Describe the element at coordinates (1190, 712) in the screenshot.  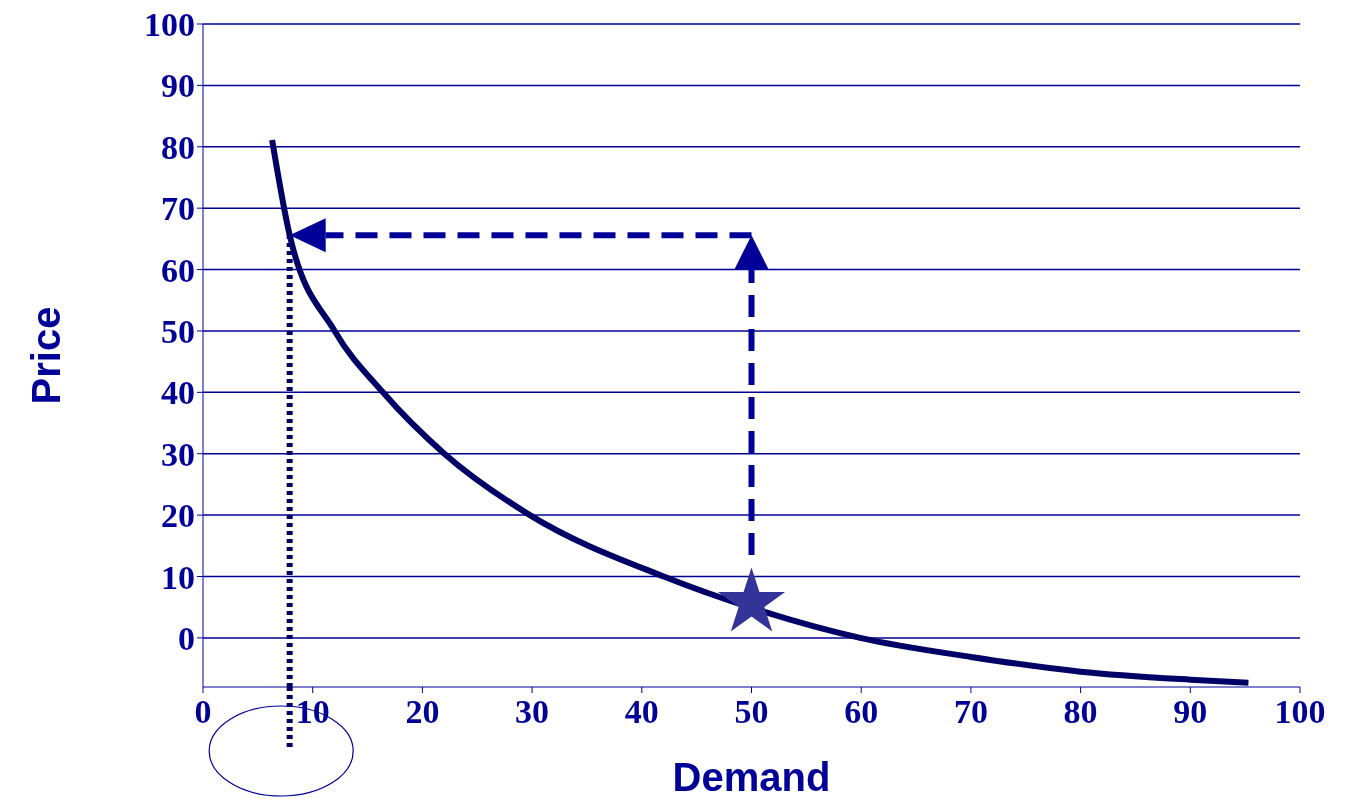
I see `x-tick-label: 90` at that location.